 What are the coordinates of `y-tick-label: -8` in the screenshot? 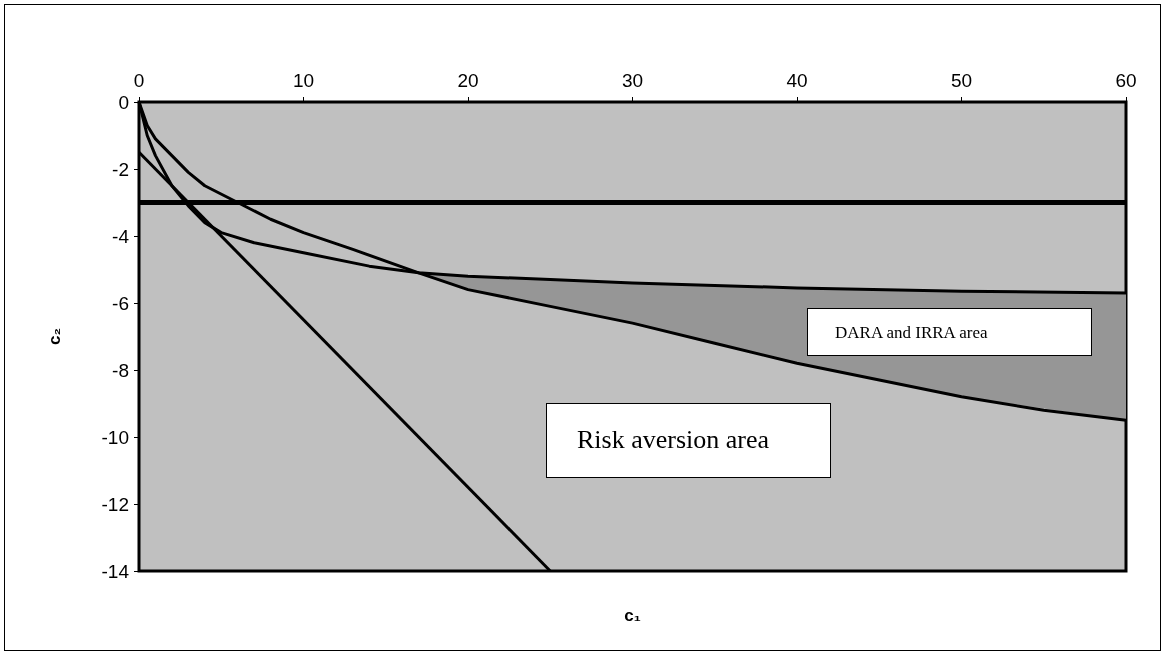 It's located at (120, 370).